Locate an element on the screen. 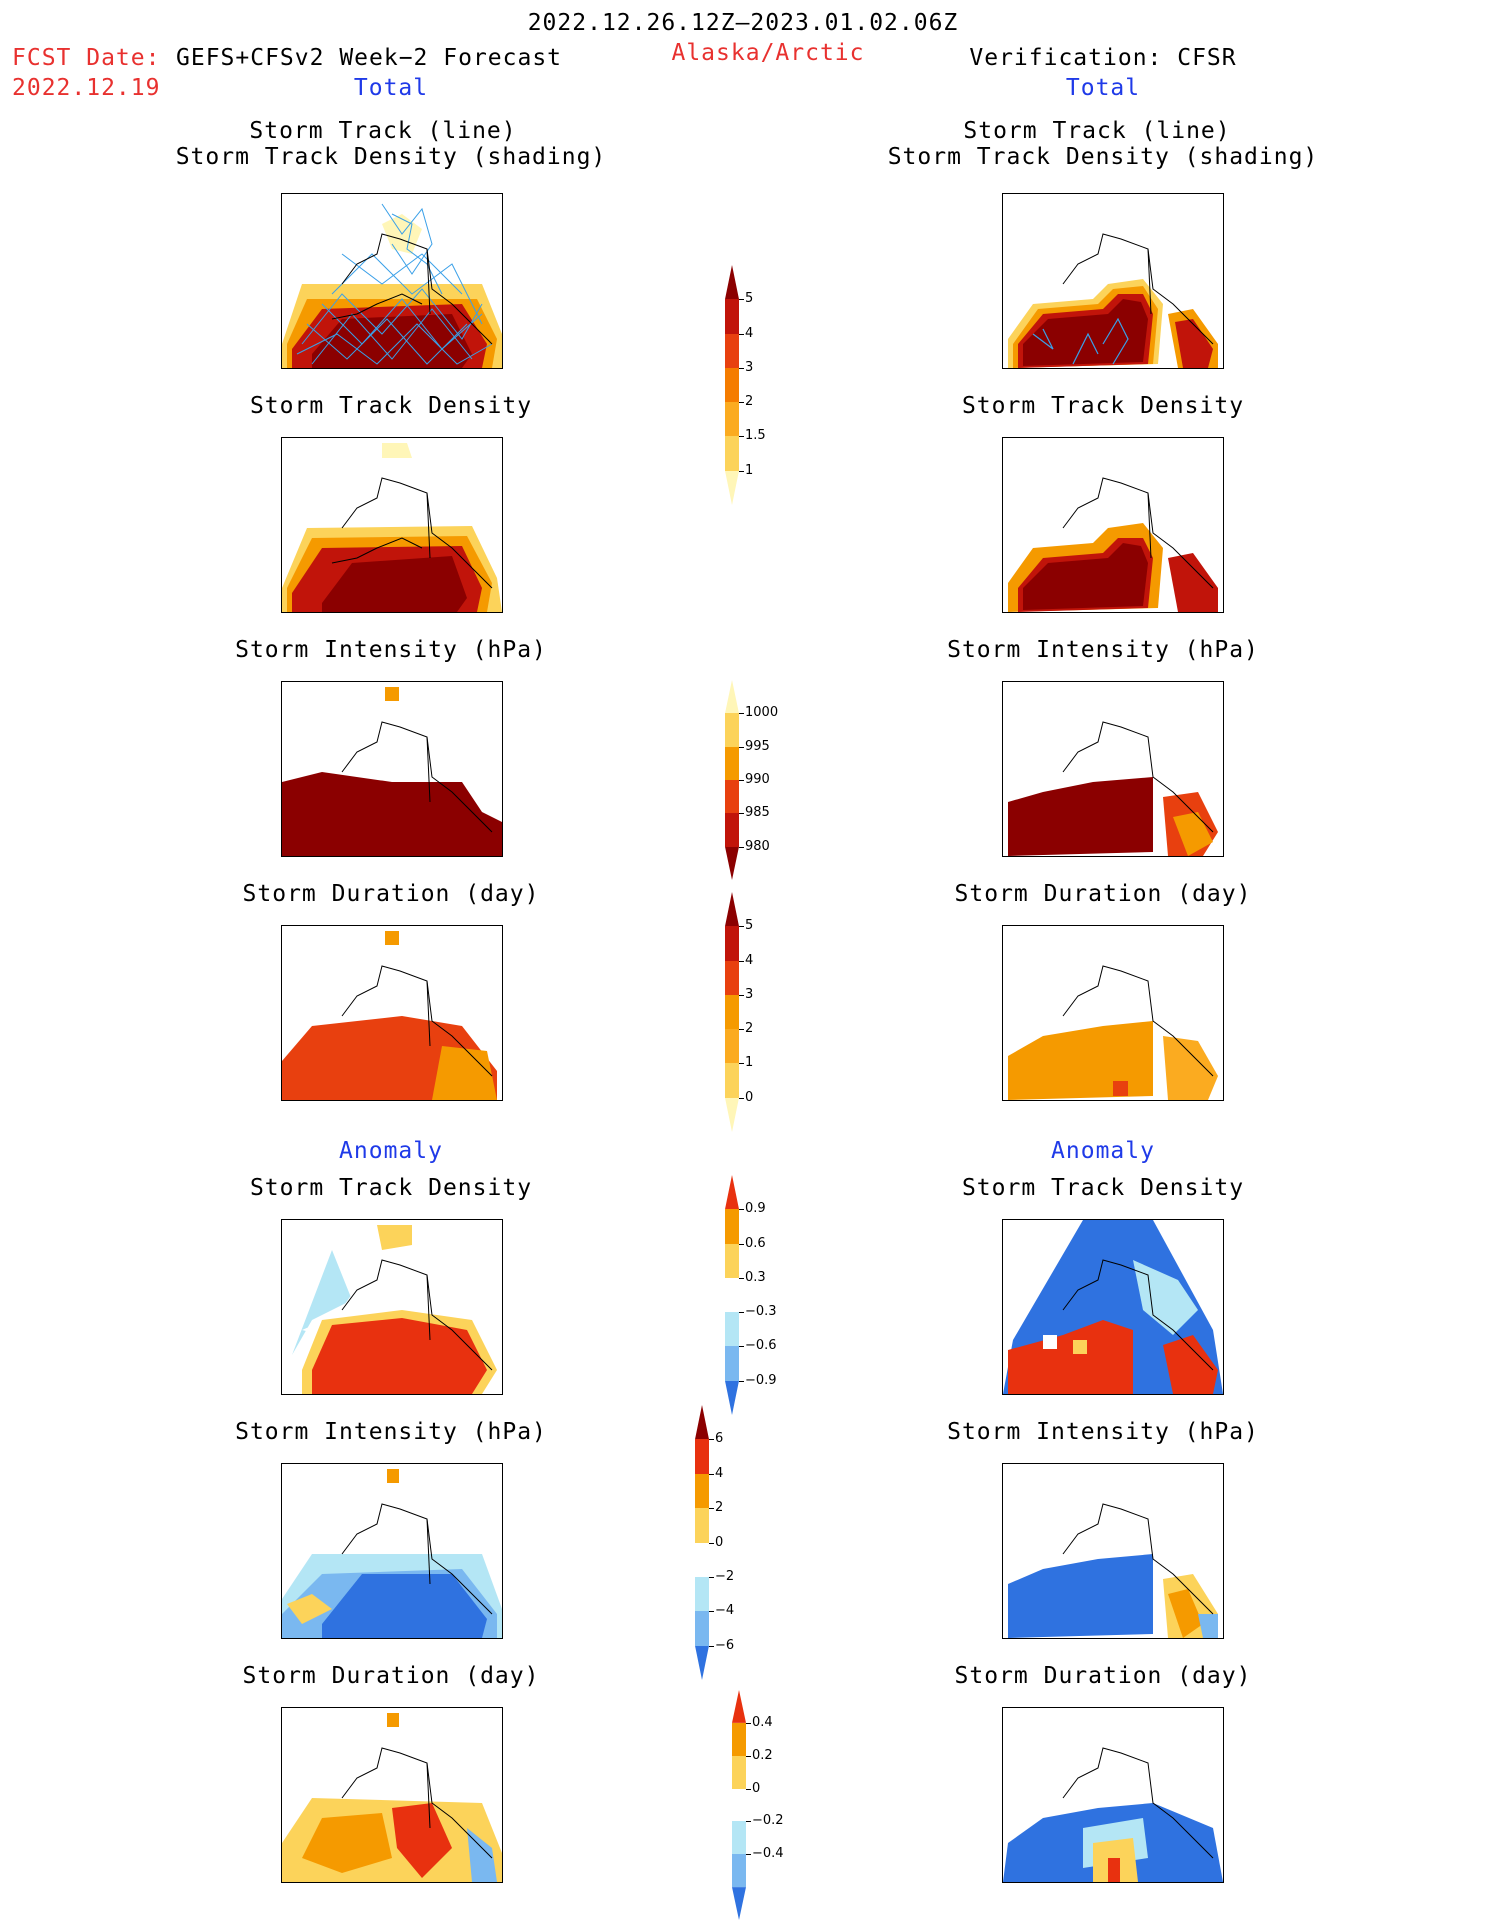 This screenshot has width=1487, height=1925. colorbar-tick-label: 995 is located at coordinates (757, 746).